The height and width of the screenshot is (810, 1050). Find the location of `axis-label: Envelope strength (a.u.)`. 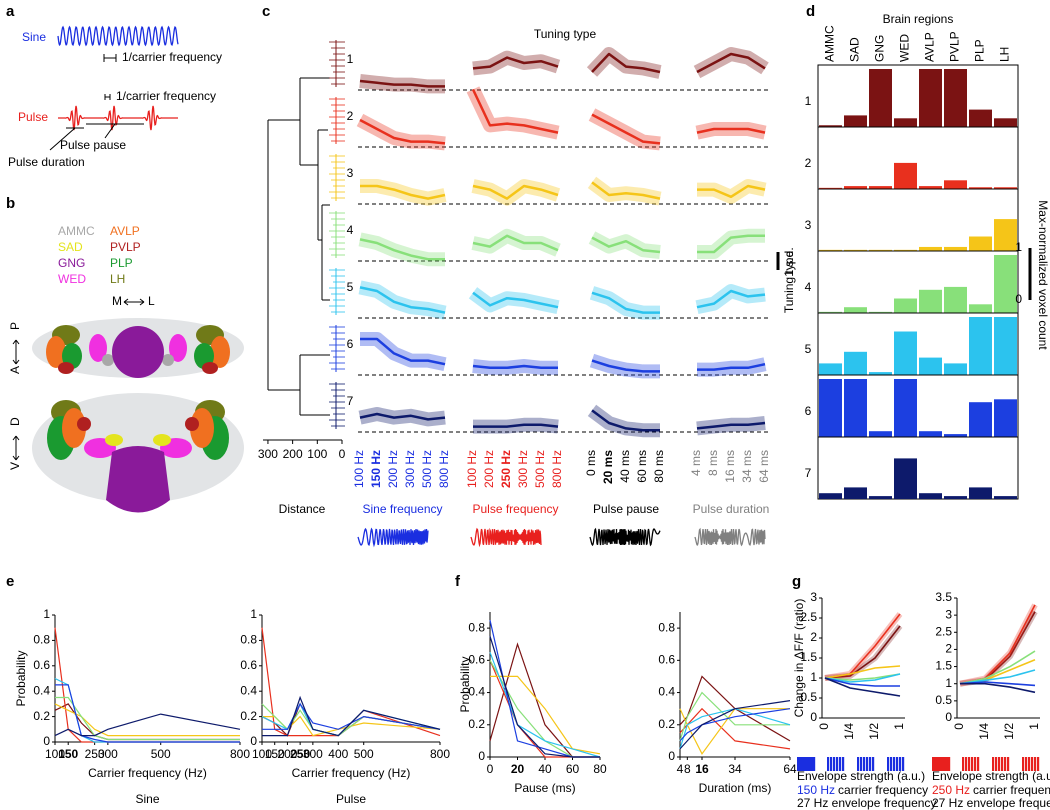

axis-label: Envelope strength (a.u.) is located at coordinates (991, 776).